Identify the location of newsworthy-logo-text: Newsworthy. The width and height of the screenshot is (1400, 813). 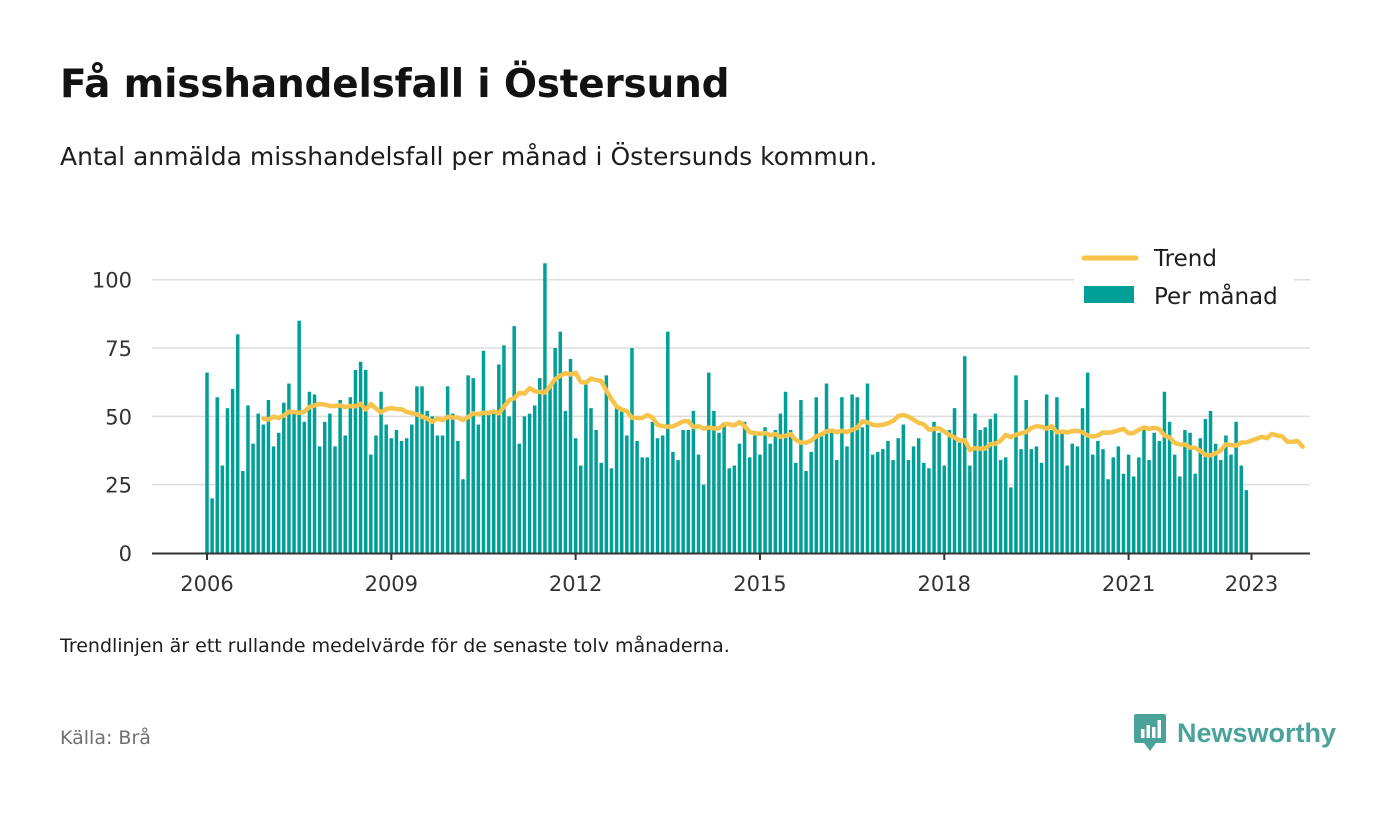
(1256, 732).